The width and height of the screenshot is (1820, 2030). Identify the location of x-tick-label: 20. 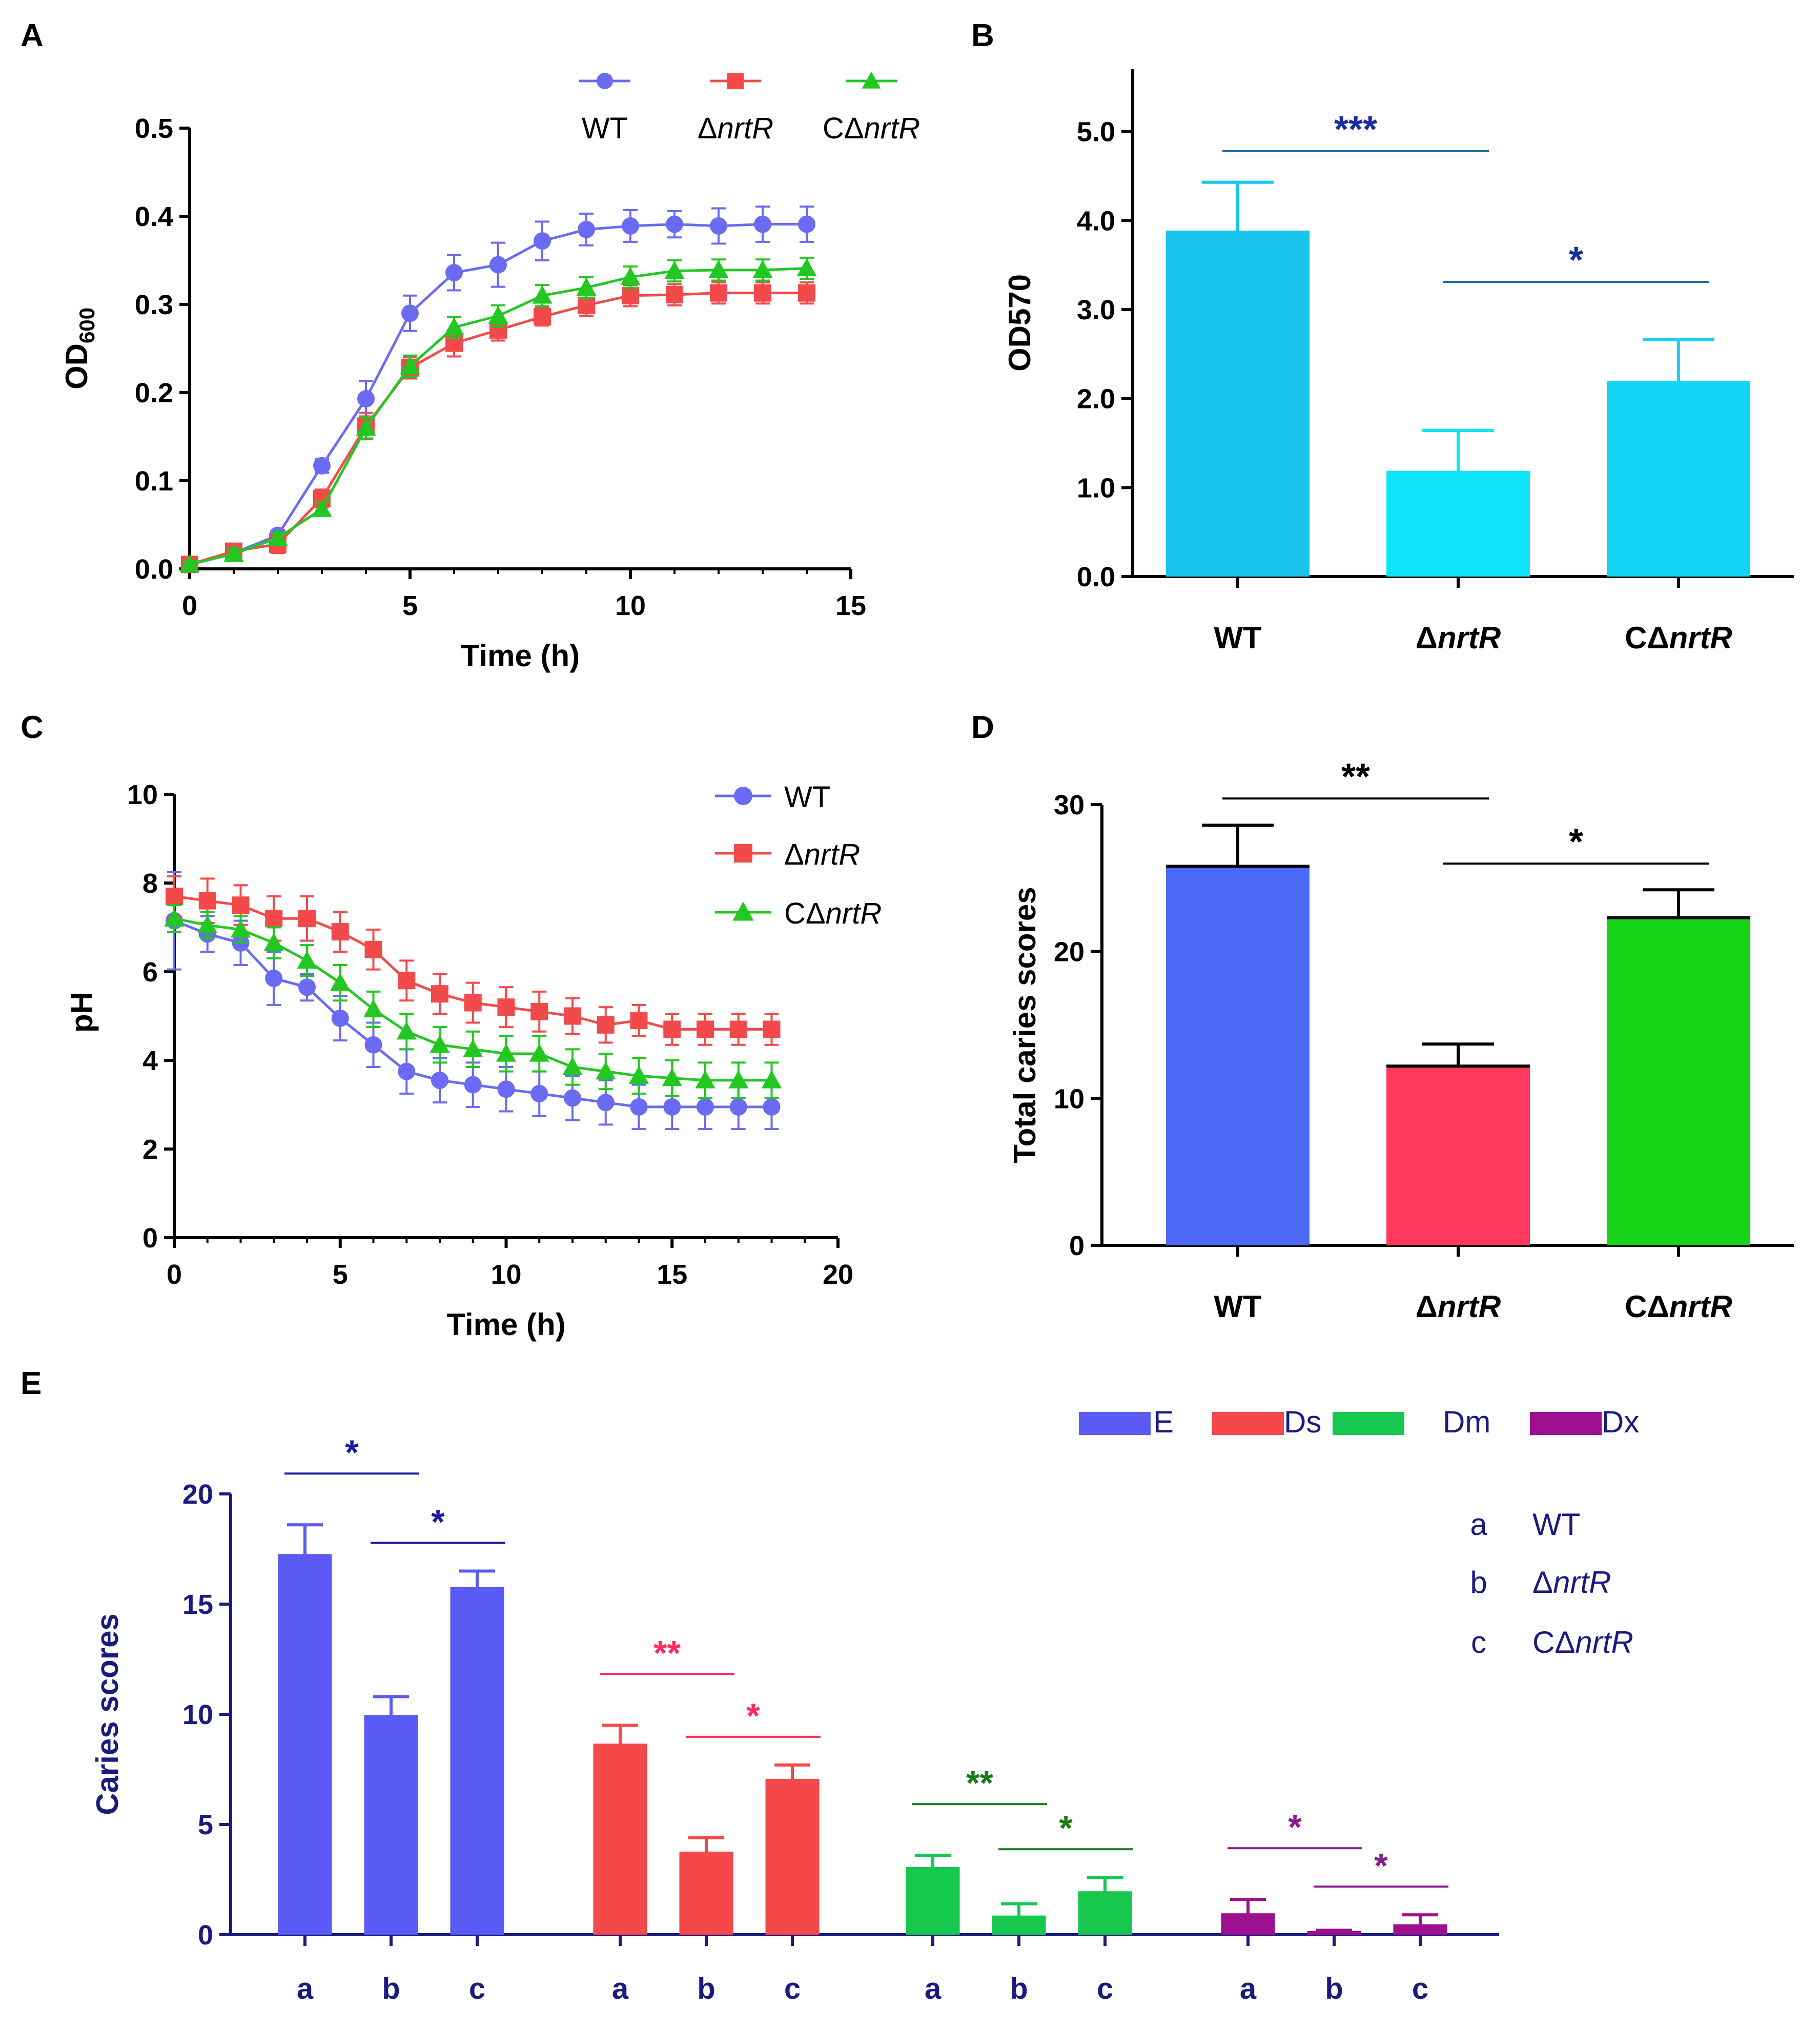
(838, 1274).